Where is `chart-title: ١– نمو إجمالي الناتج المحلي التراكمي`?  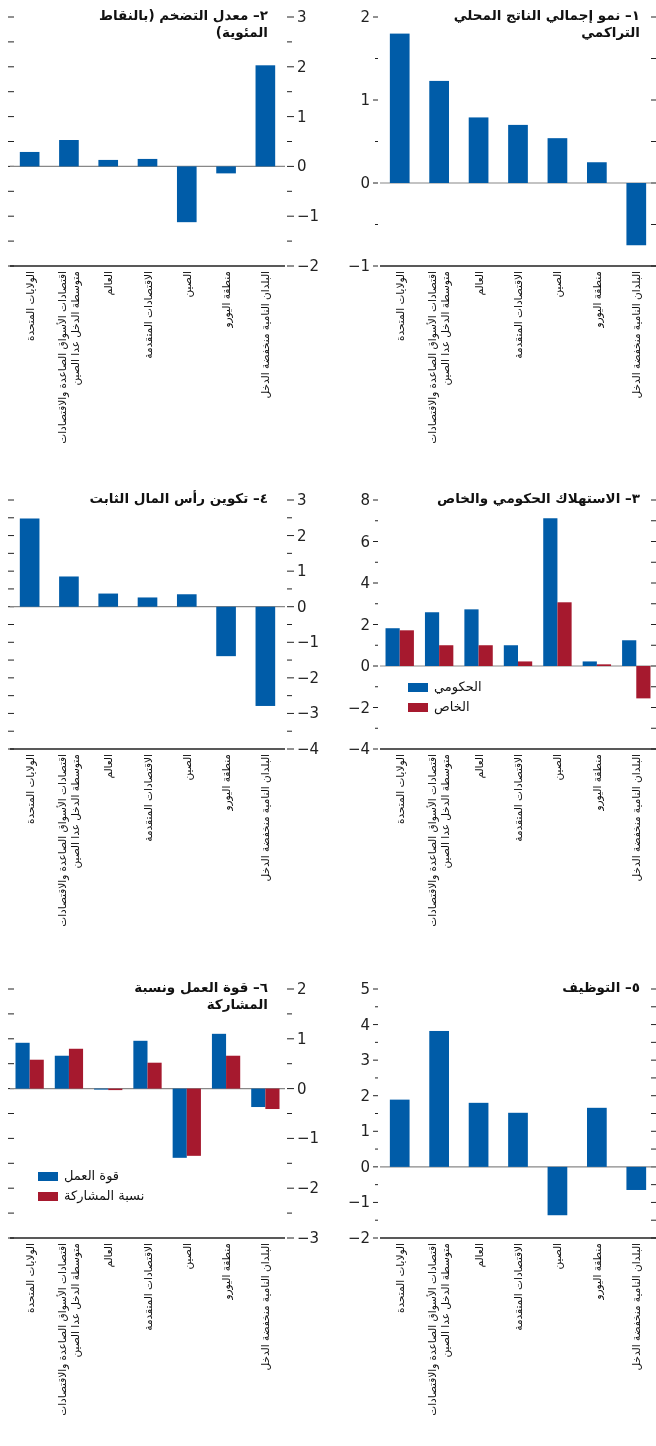
chart-title: ١– نمو إجمالي الناتج المحلي التراكمي is located at coordinates (546, 24).